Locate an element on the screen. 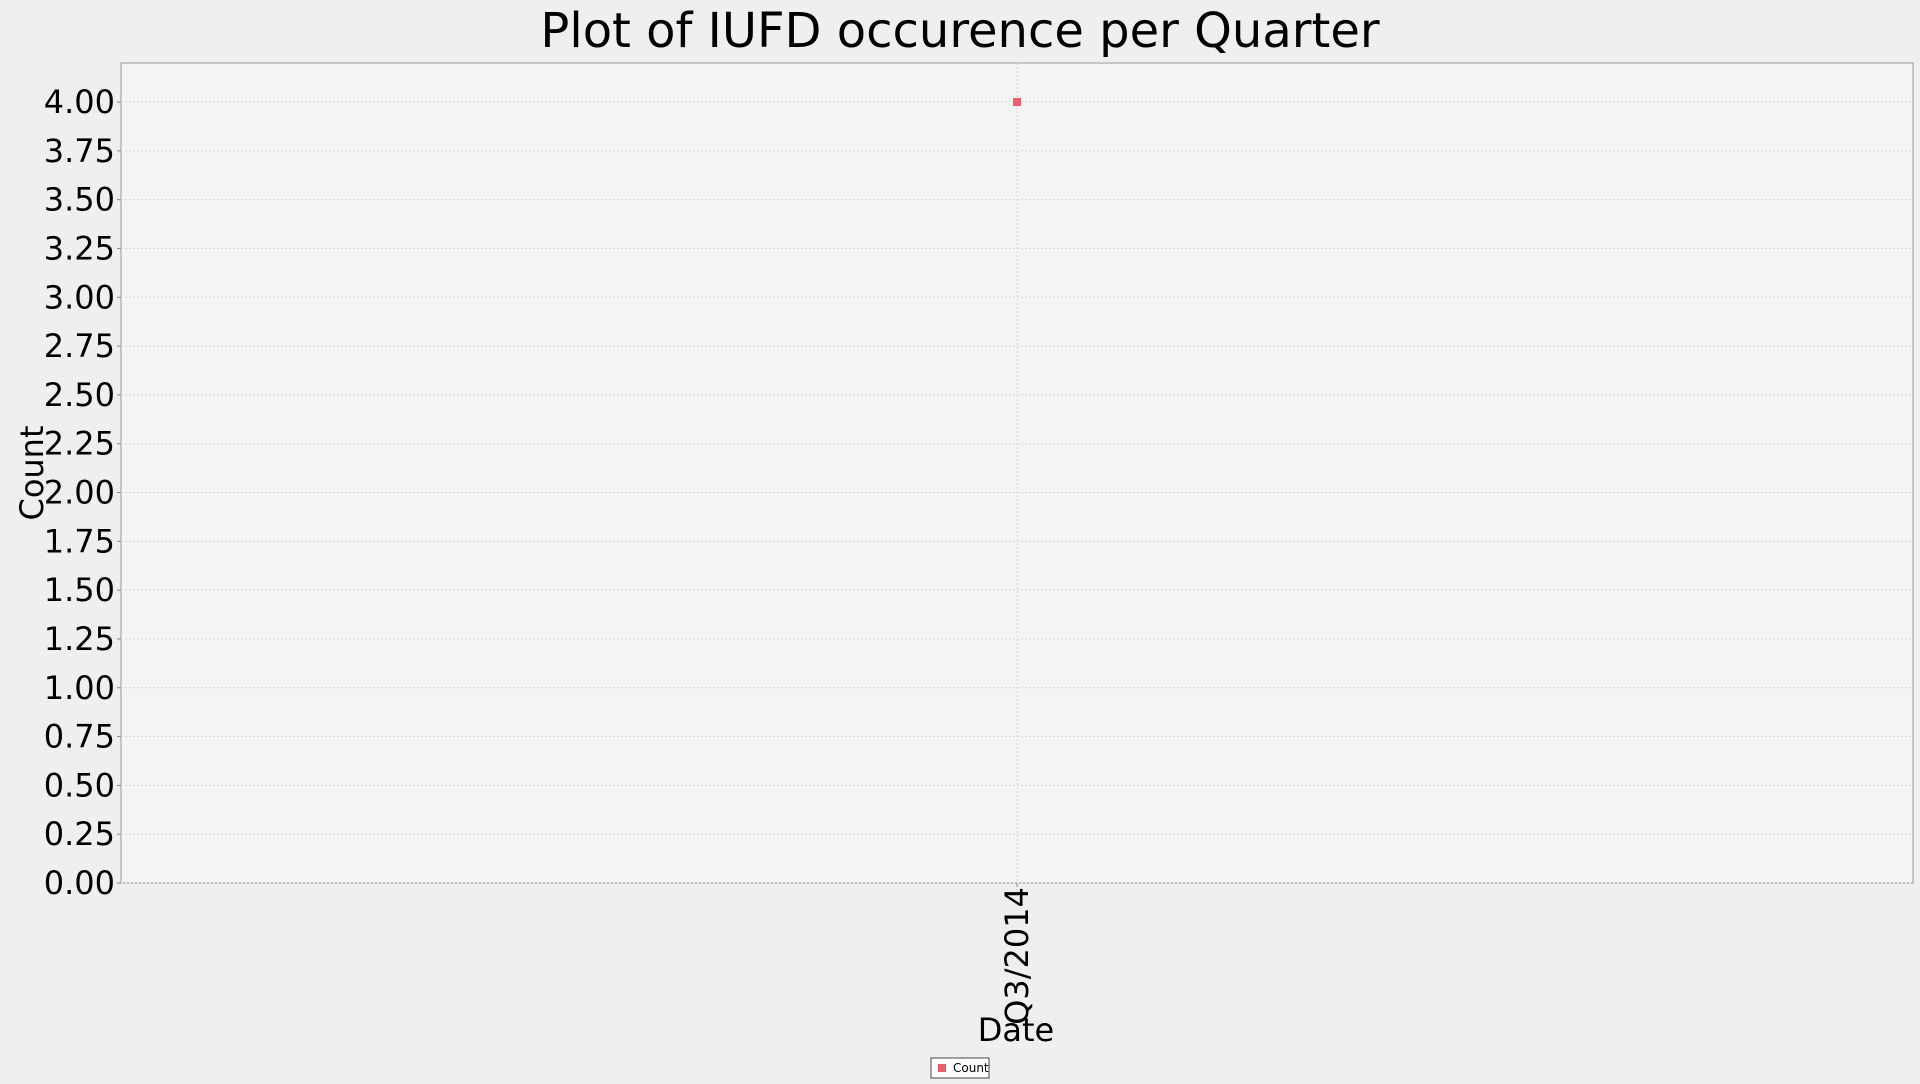 The image size is (1920, 1084). y-tick-label: 3.25 is located at coordinates (79, 248).